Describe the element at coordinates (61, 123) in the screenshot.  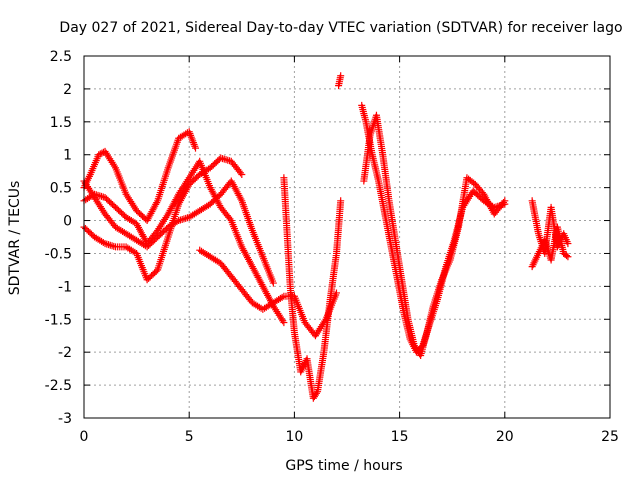
I see `y-tick-label: 1.5` at that location.